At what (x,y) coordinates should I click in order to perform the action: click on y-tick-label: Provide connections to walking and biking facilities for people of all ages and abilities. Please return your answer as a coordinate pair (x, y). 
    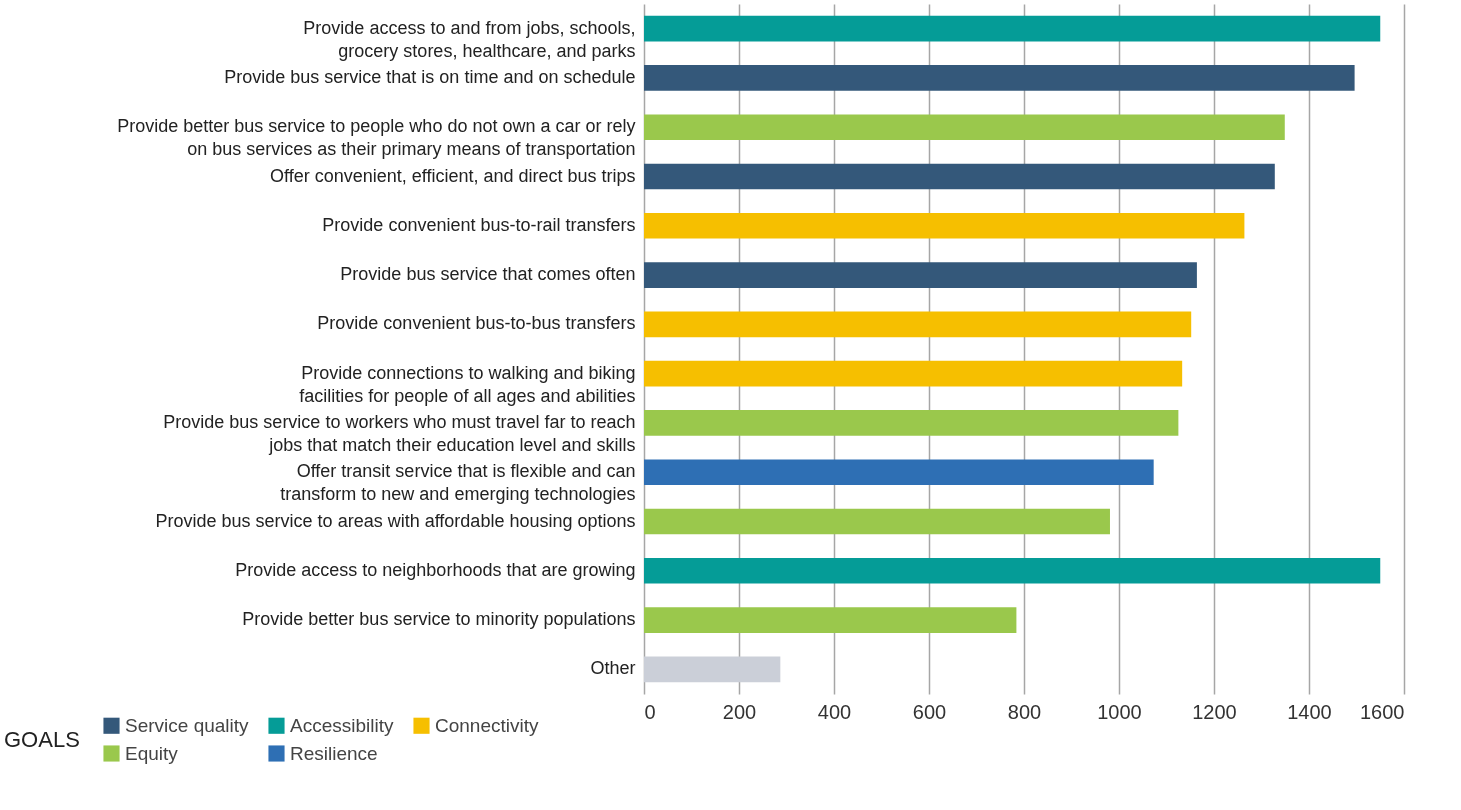
    Looking at the image, I should click on (467, 384).